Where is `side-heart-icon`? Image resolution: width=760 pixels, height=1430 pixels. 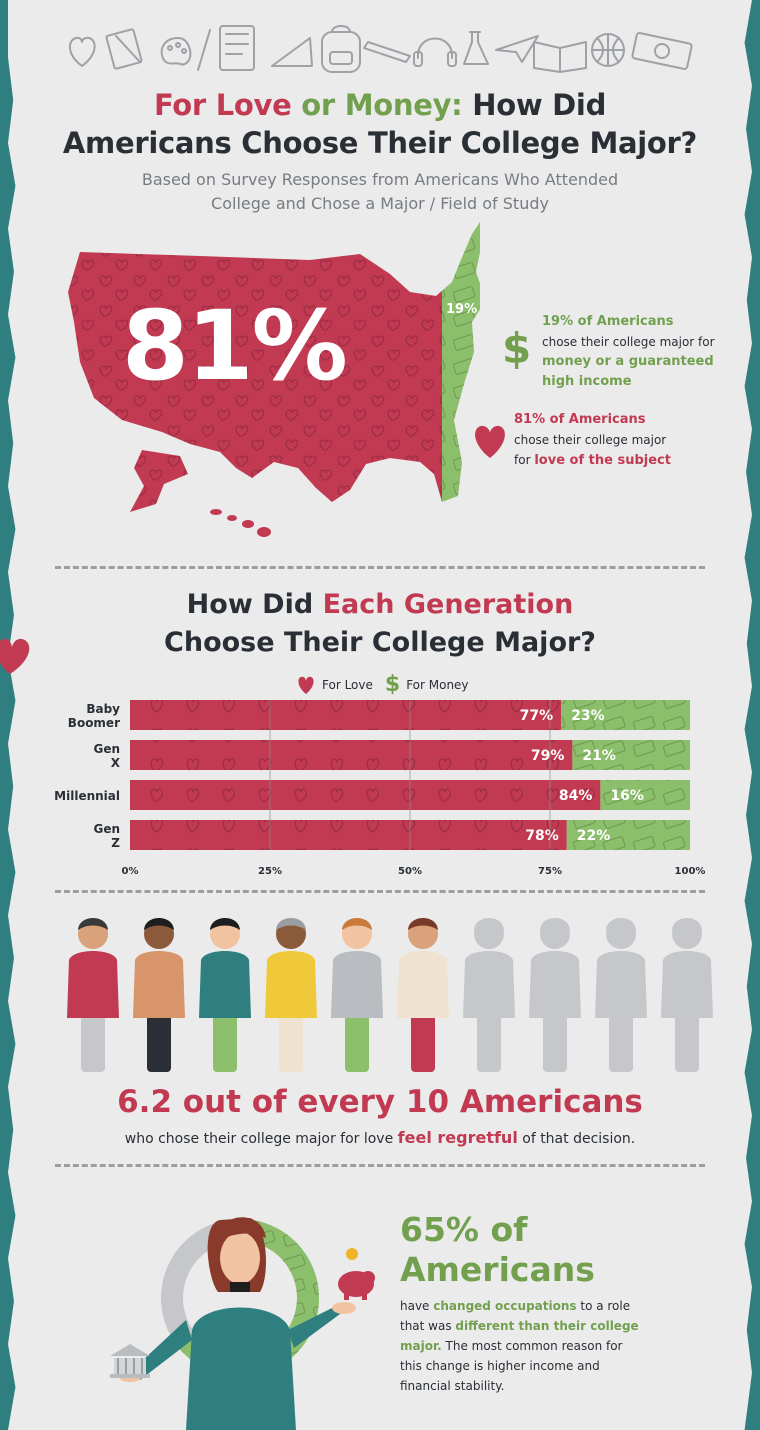
side-heart-icon is located at coordinates (15, 656).